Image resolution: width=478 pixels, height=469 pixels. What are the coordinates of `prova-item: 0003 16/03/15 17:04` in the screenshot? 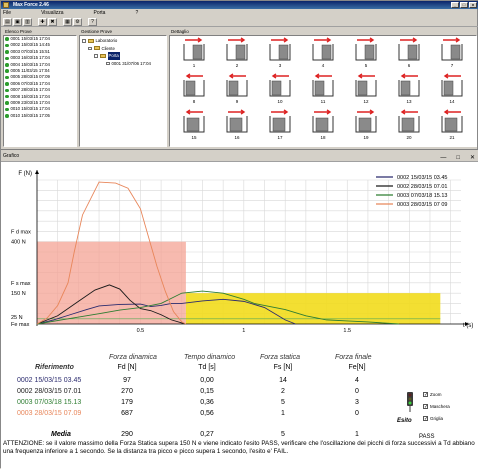 It's located at (40, 58).